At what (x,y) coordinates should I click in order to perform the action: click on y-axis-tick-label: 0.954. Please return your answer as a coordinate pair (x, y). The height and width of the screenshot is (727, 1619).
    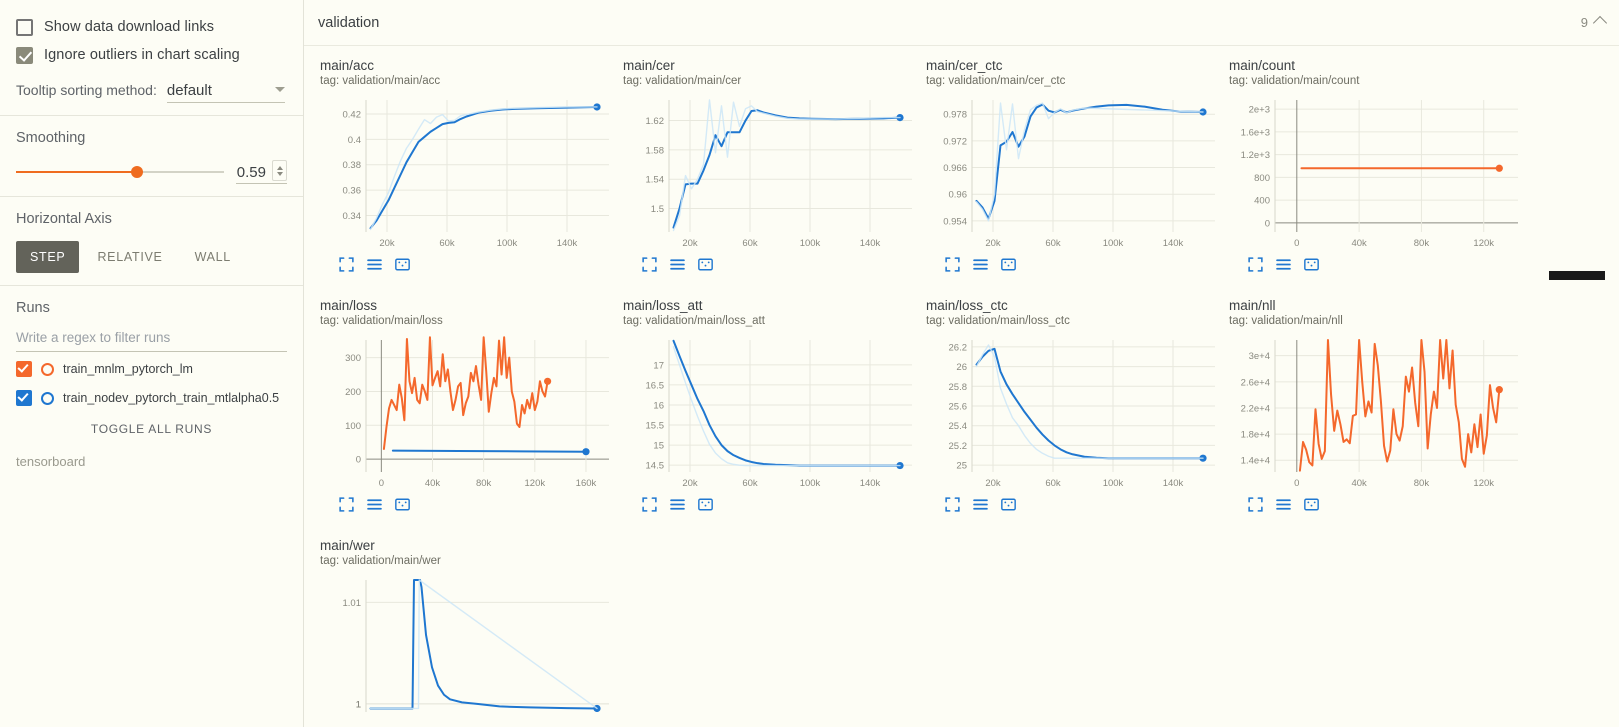
    Looking at the image, I should click on (955, 221).